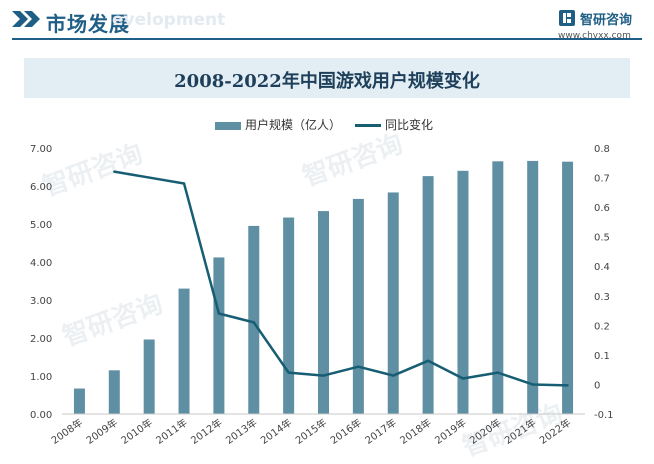 This screenshot has height=464, width=654. What do you see at coordinates (88, 24) in the screenshot?
I see `section-title: 市场发展` at bounding box center [88, 24].